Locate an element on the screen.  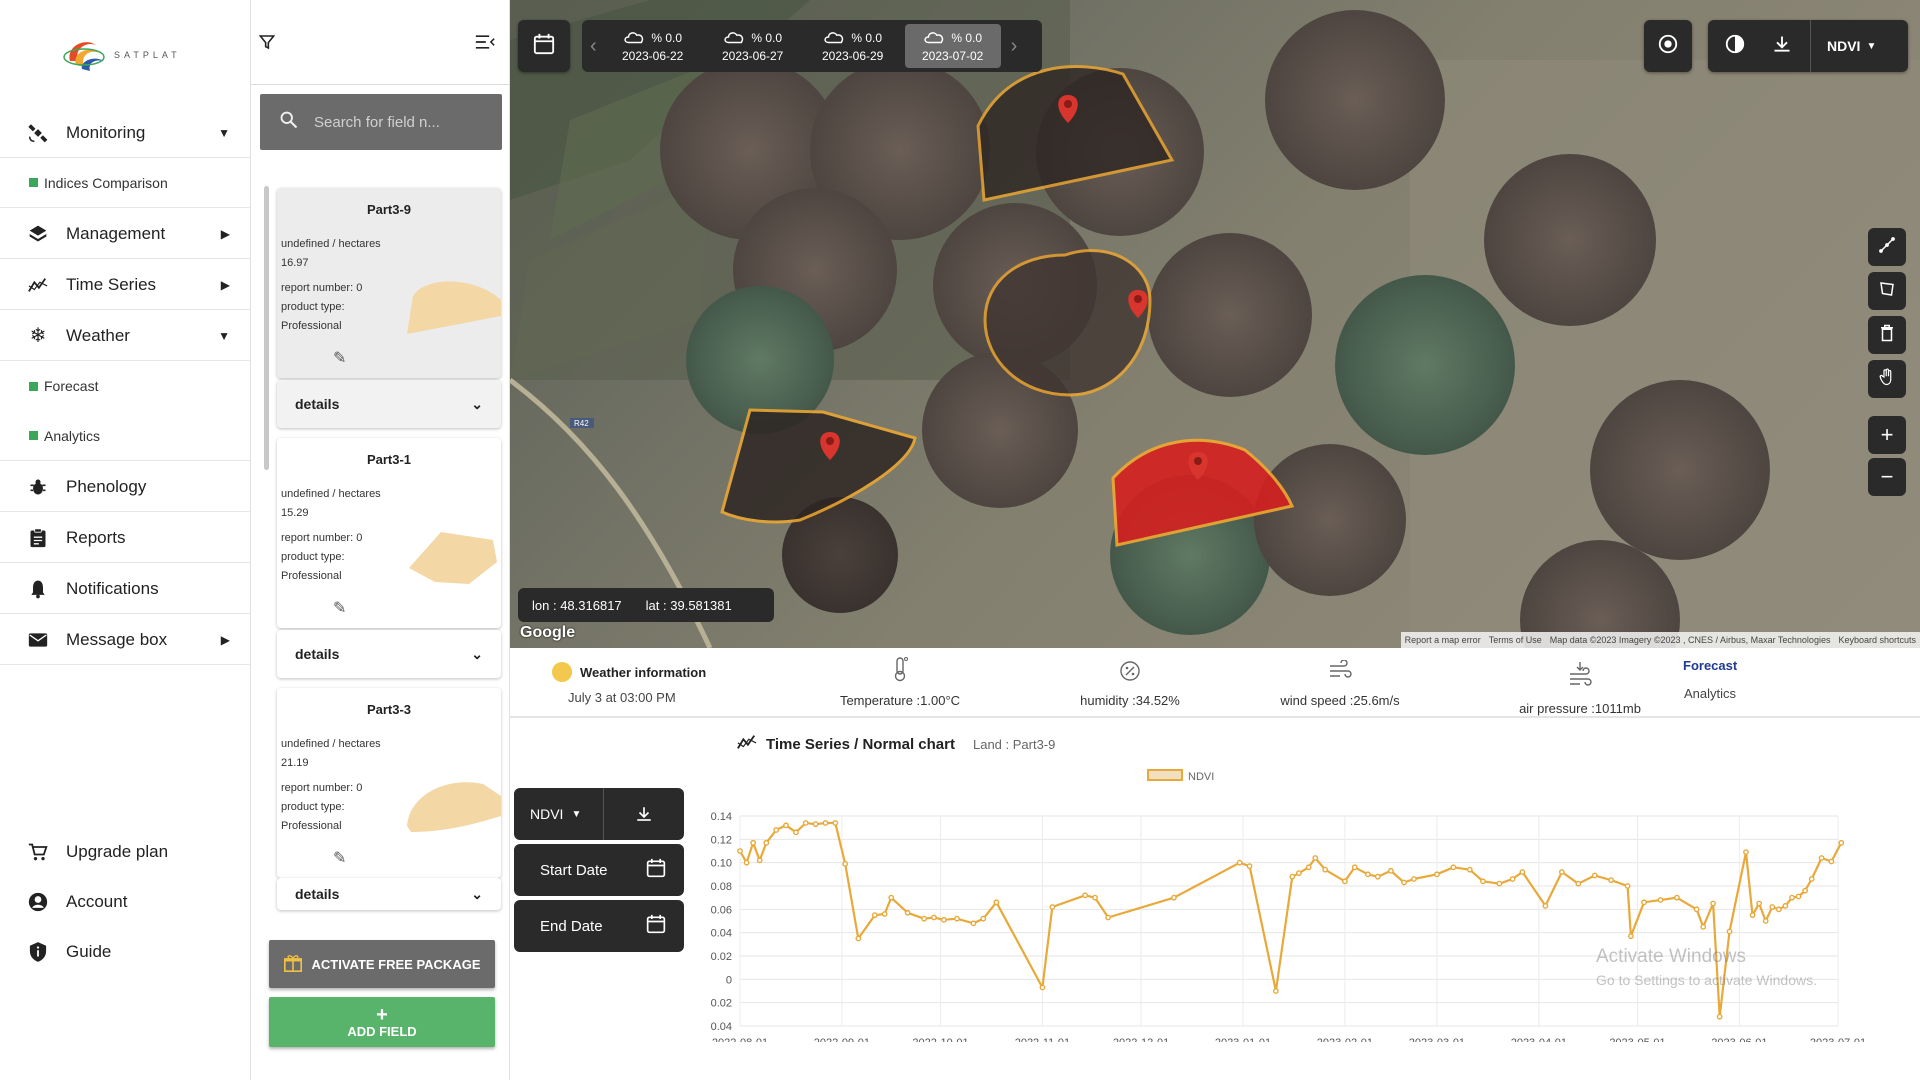
download-icon is located at coordinates (1782, 46).